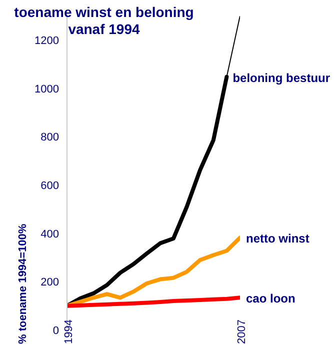  What do you see at coordinates (242, 332) in the screenshot?
I see `x-tick-label: 2007` at bounding box center [242, 332].